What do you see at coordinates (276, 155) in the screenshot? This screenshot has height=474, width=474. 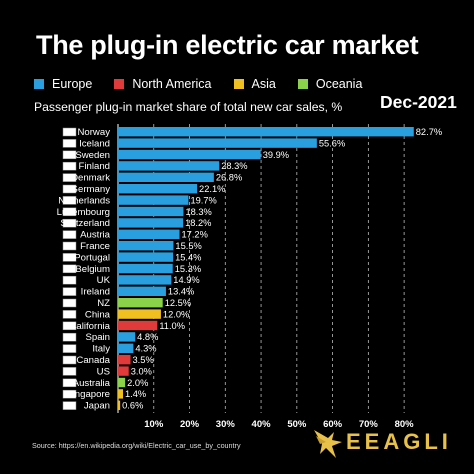 I see `value-label: 39.9%` at bounding box center [276, 155].